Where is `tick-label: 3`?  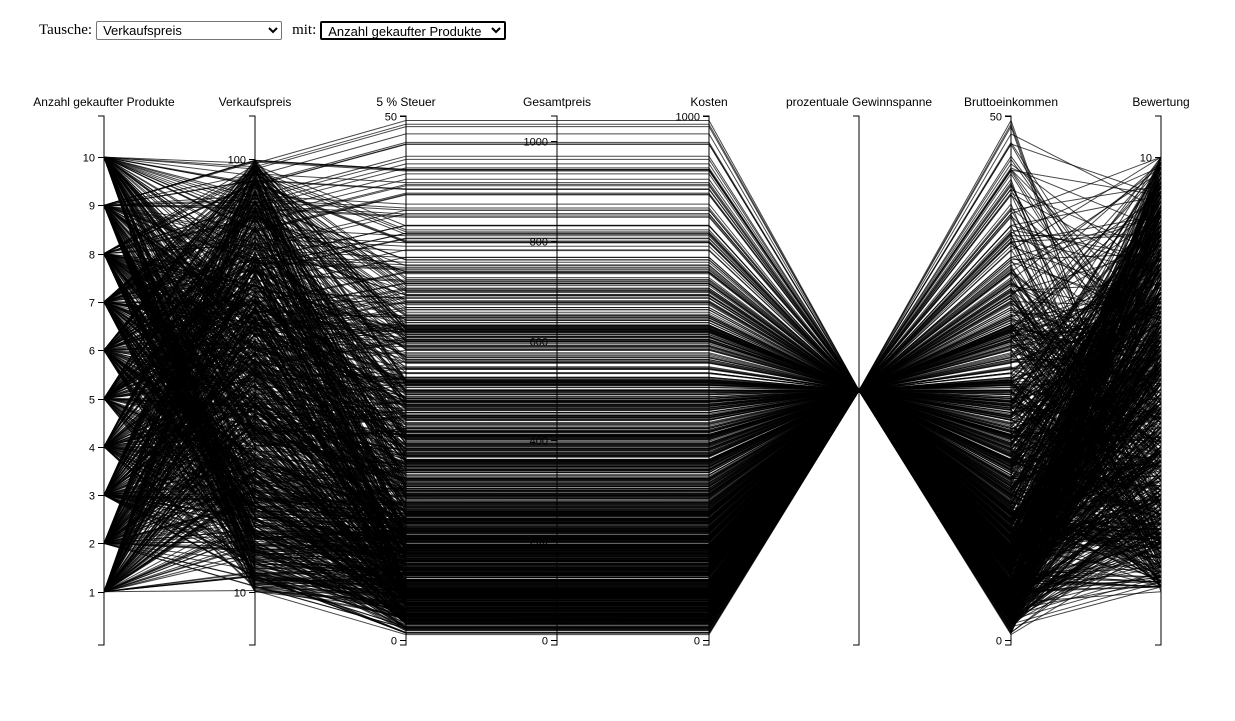
tick-label: 3 is located at coordinates (92, 497).